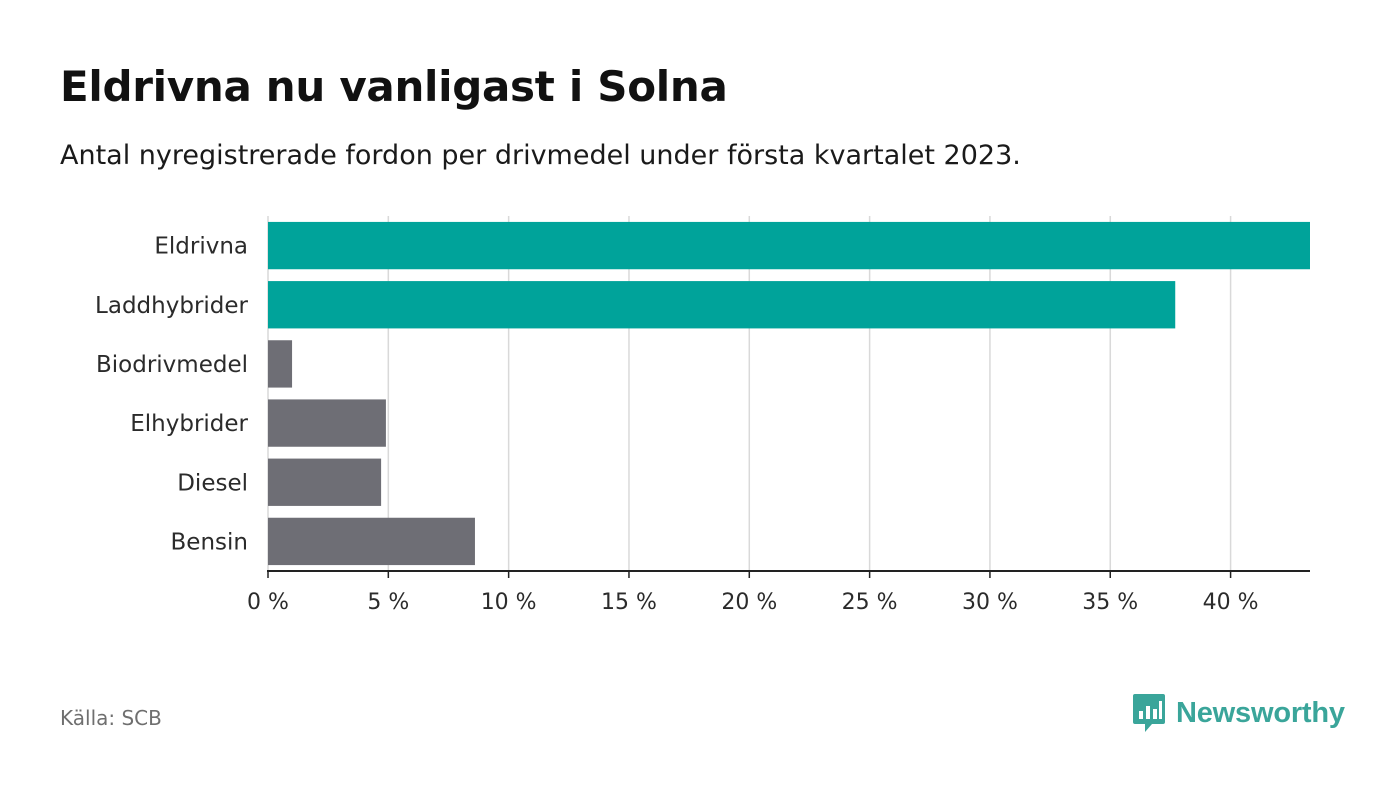 The height and width of the screenshot is (793, 1400). Describe the element at coordinates (371, 541) in the screenshot. I see `bar-bensin` at that location.